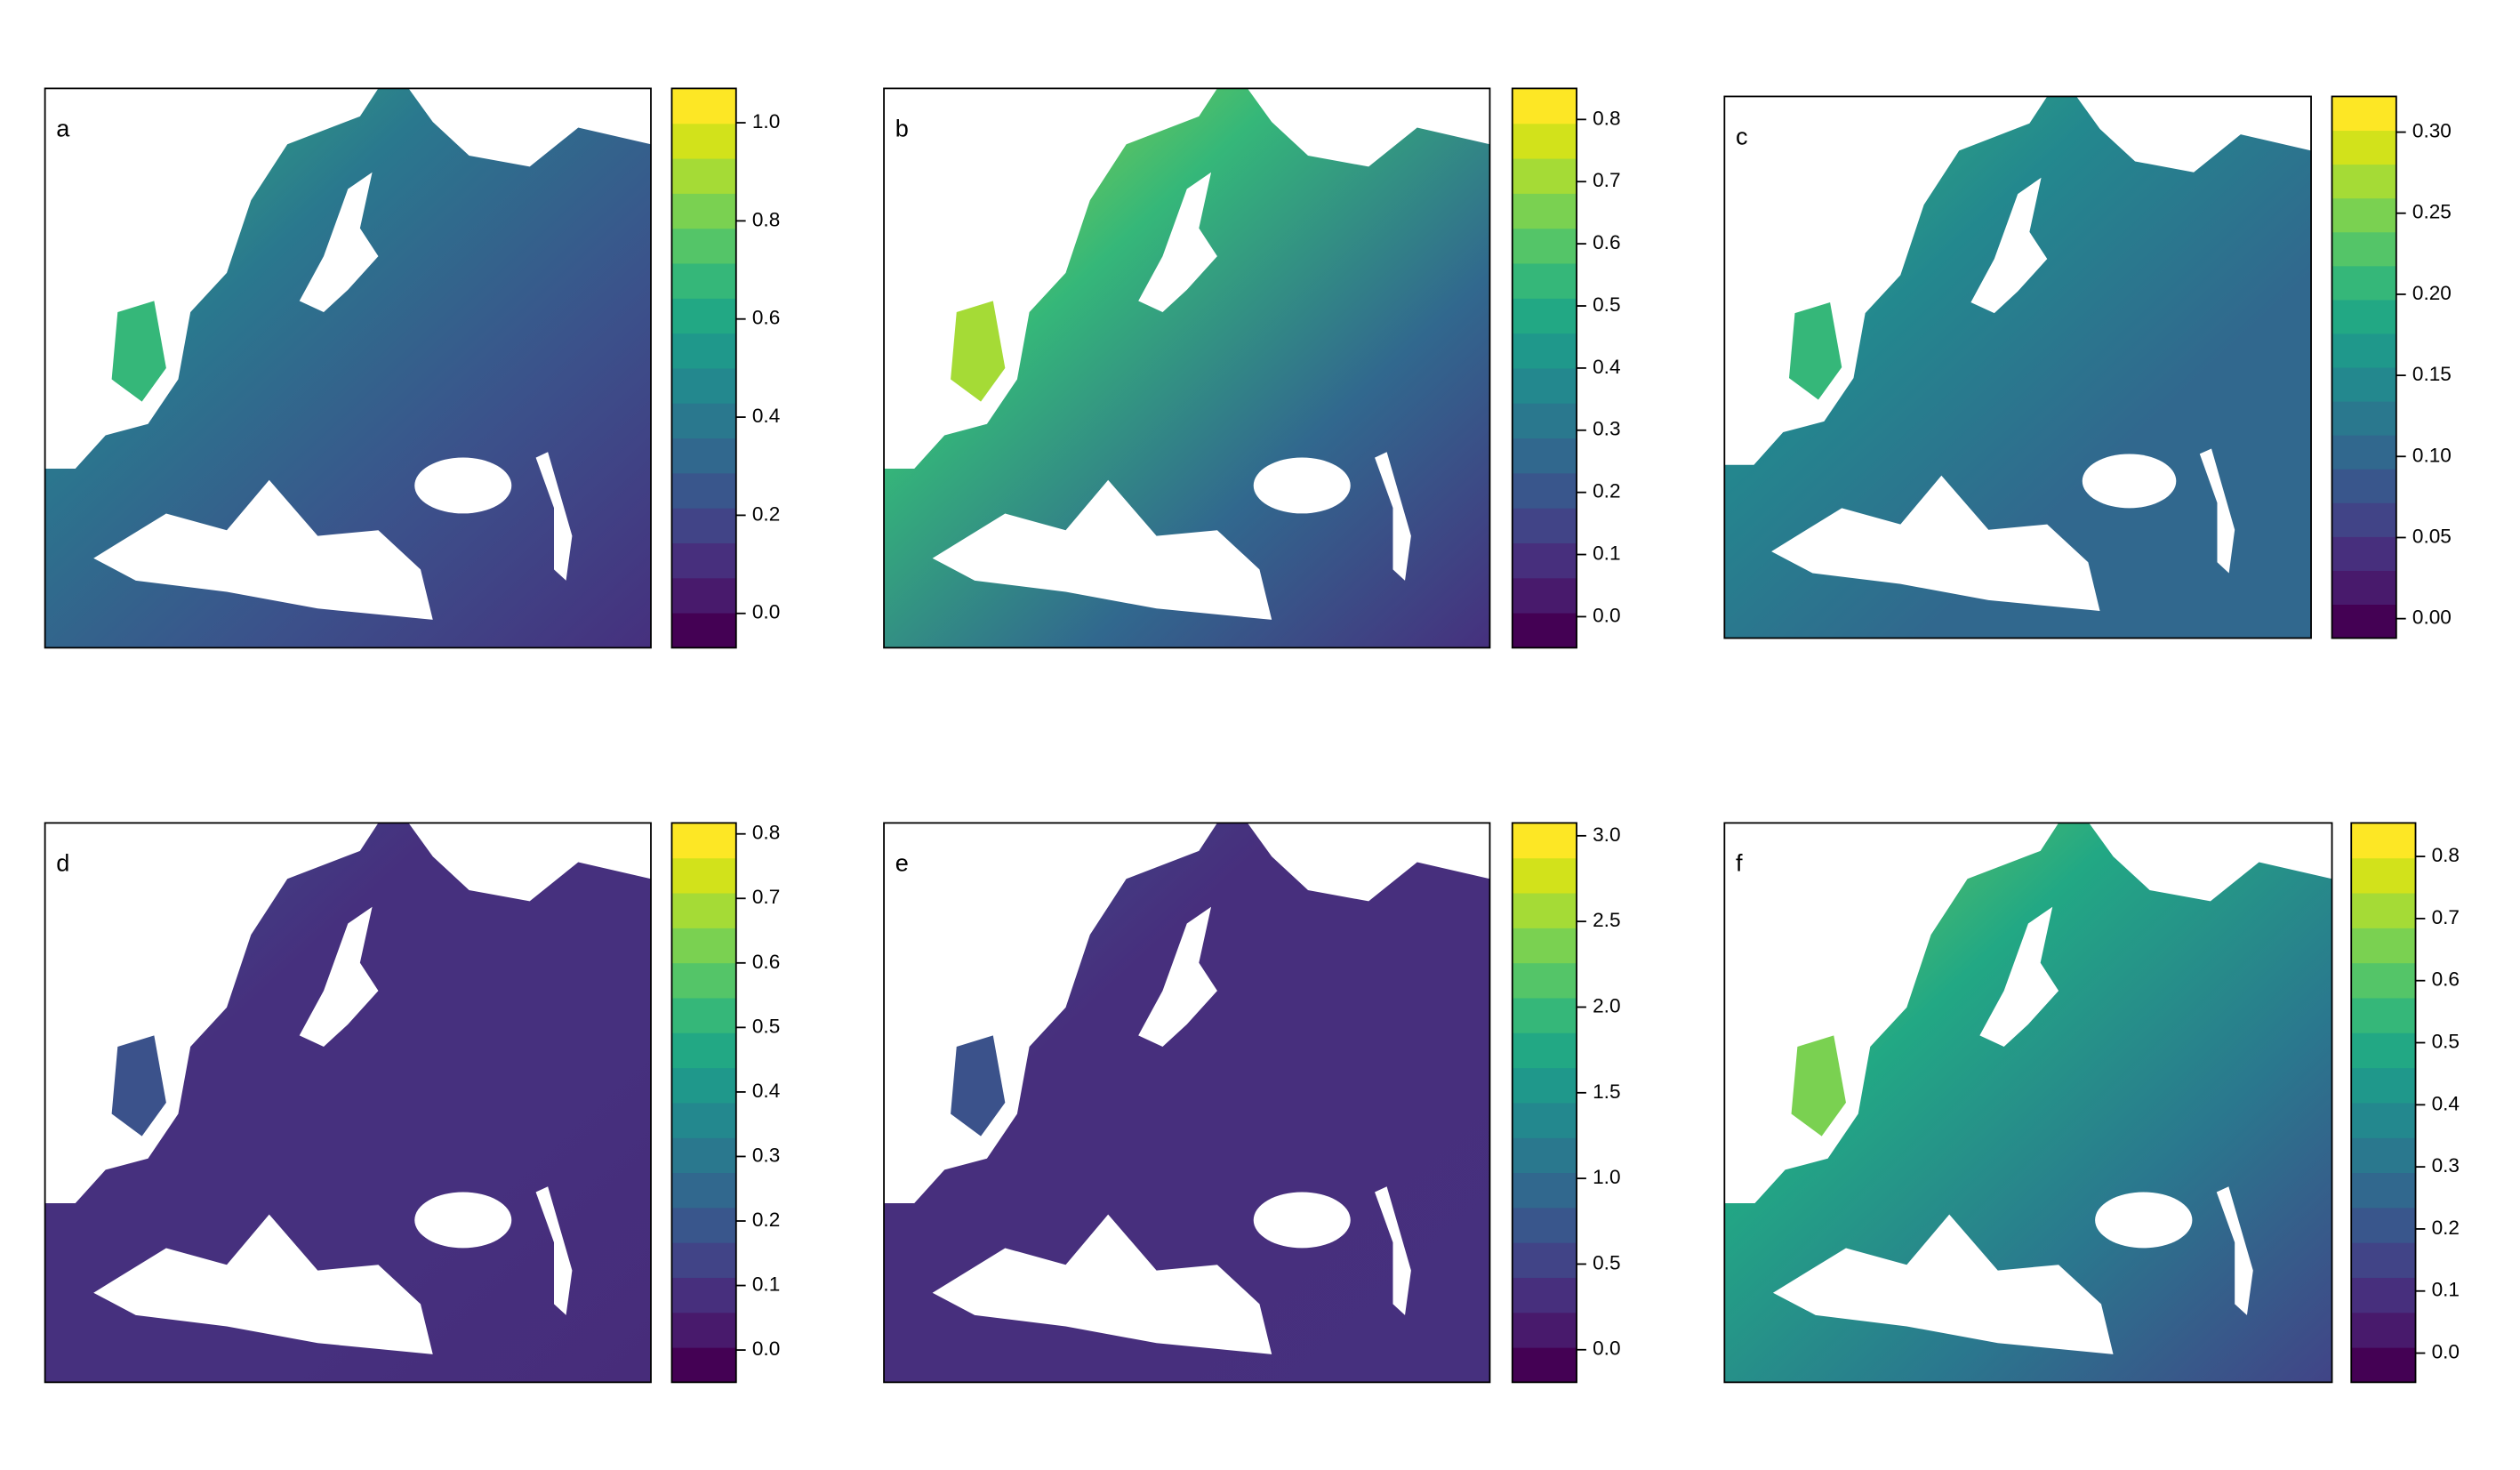 Image resolution: width=2520 pixels, height=1470 pixels. What do you see at coordinates (1606, 180) in the screenshot?
I see `tick-label: 0.7` at bounding box center [1606, 180].